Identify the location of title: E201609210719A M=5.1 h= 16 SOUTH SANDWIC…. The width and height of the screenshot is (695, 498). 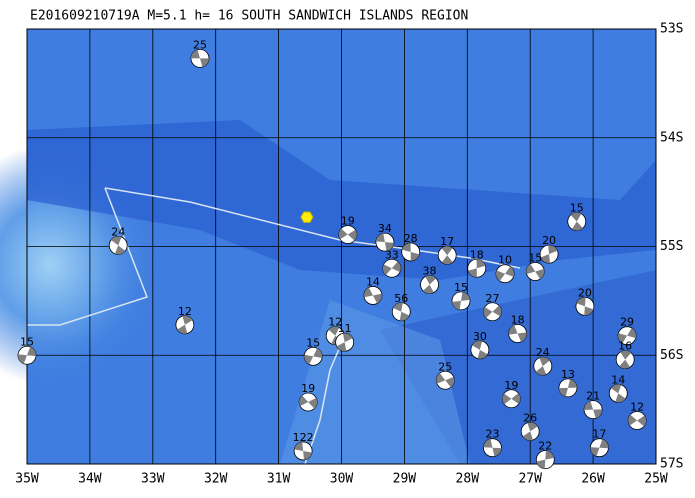
(249, 16).